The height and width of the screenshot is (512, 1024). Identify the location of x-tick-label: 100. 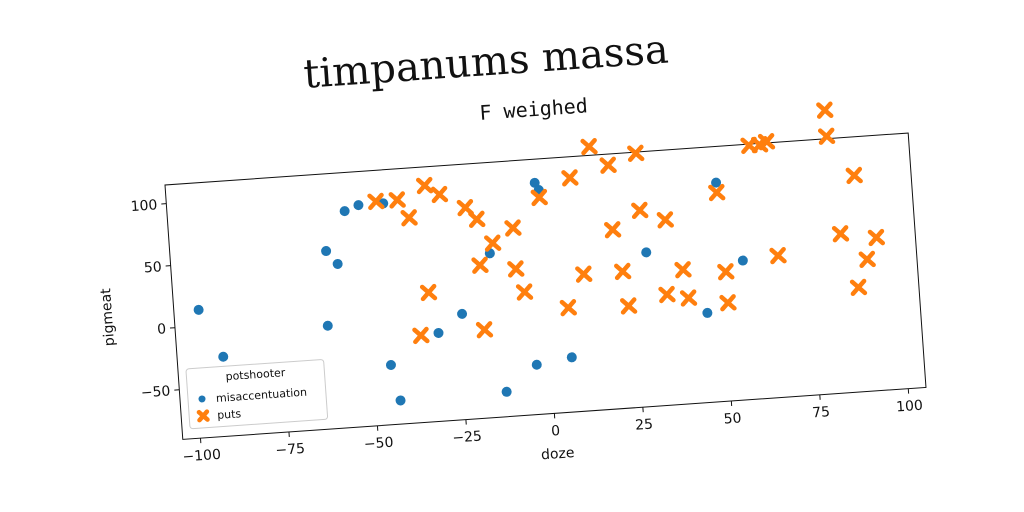
(910, 407).